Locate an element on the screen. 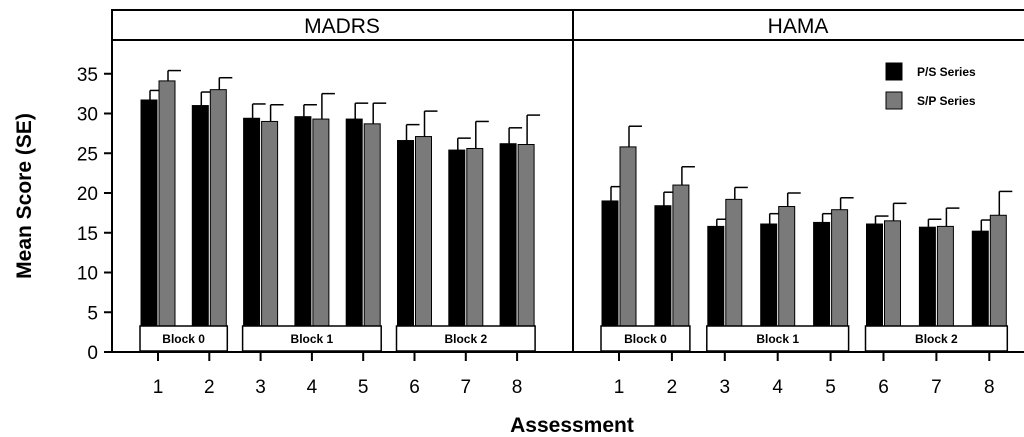  y-tick-label: 0 is located at coordinates (92, 353).